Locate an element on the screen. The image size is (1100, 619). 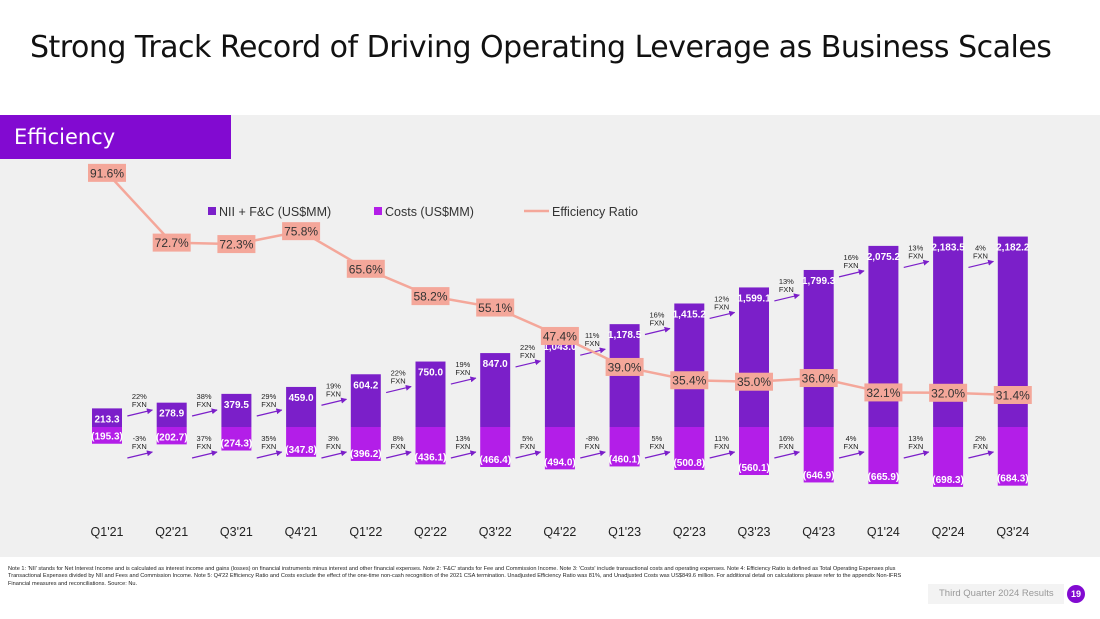
x-tick-label: Q4'23 is located at coordinates (818, 532).